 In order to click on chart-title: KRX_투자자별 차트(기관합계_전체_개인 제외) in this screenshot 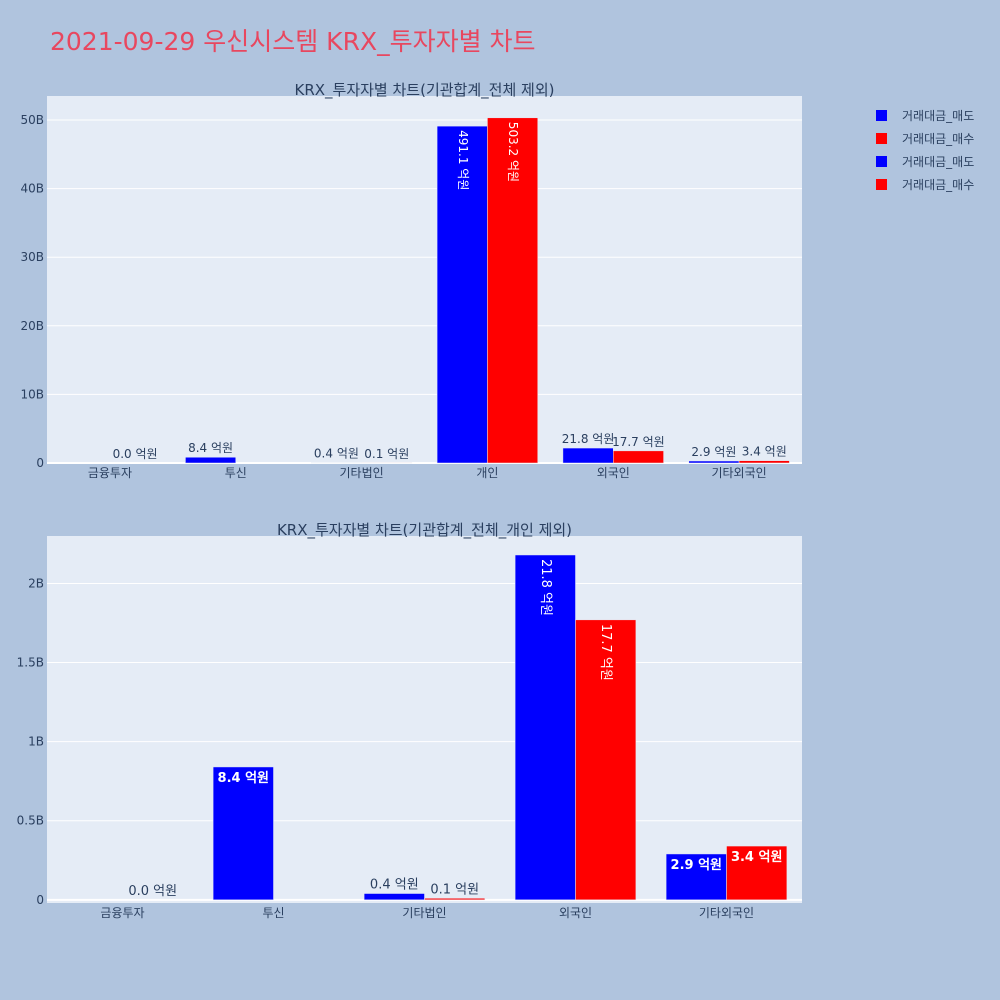, I will do `click(424, 530)`.